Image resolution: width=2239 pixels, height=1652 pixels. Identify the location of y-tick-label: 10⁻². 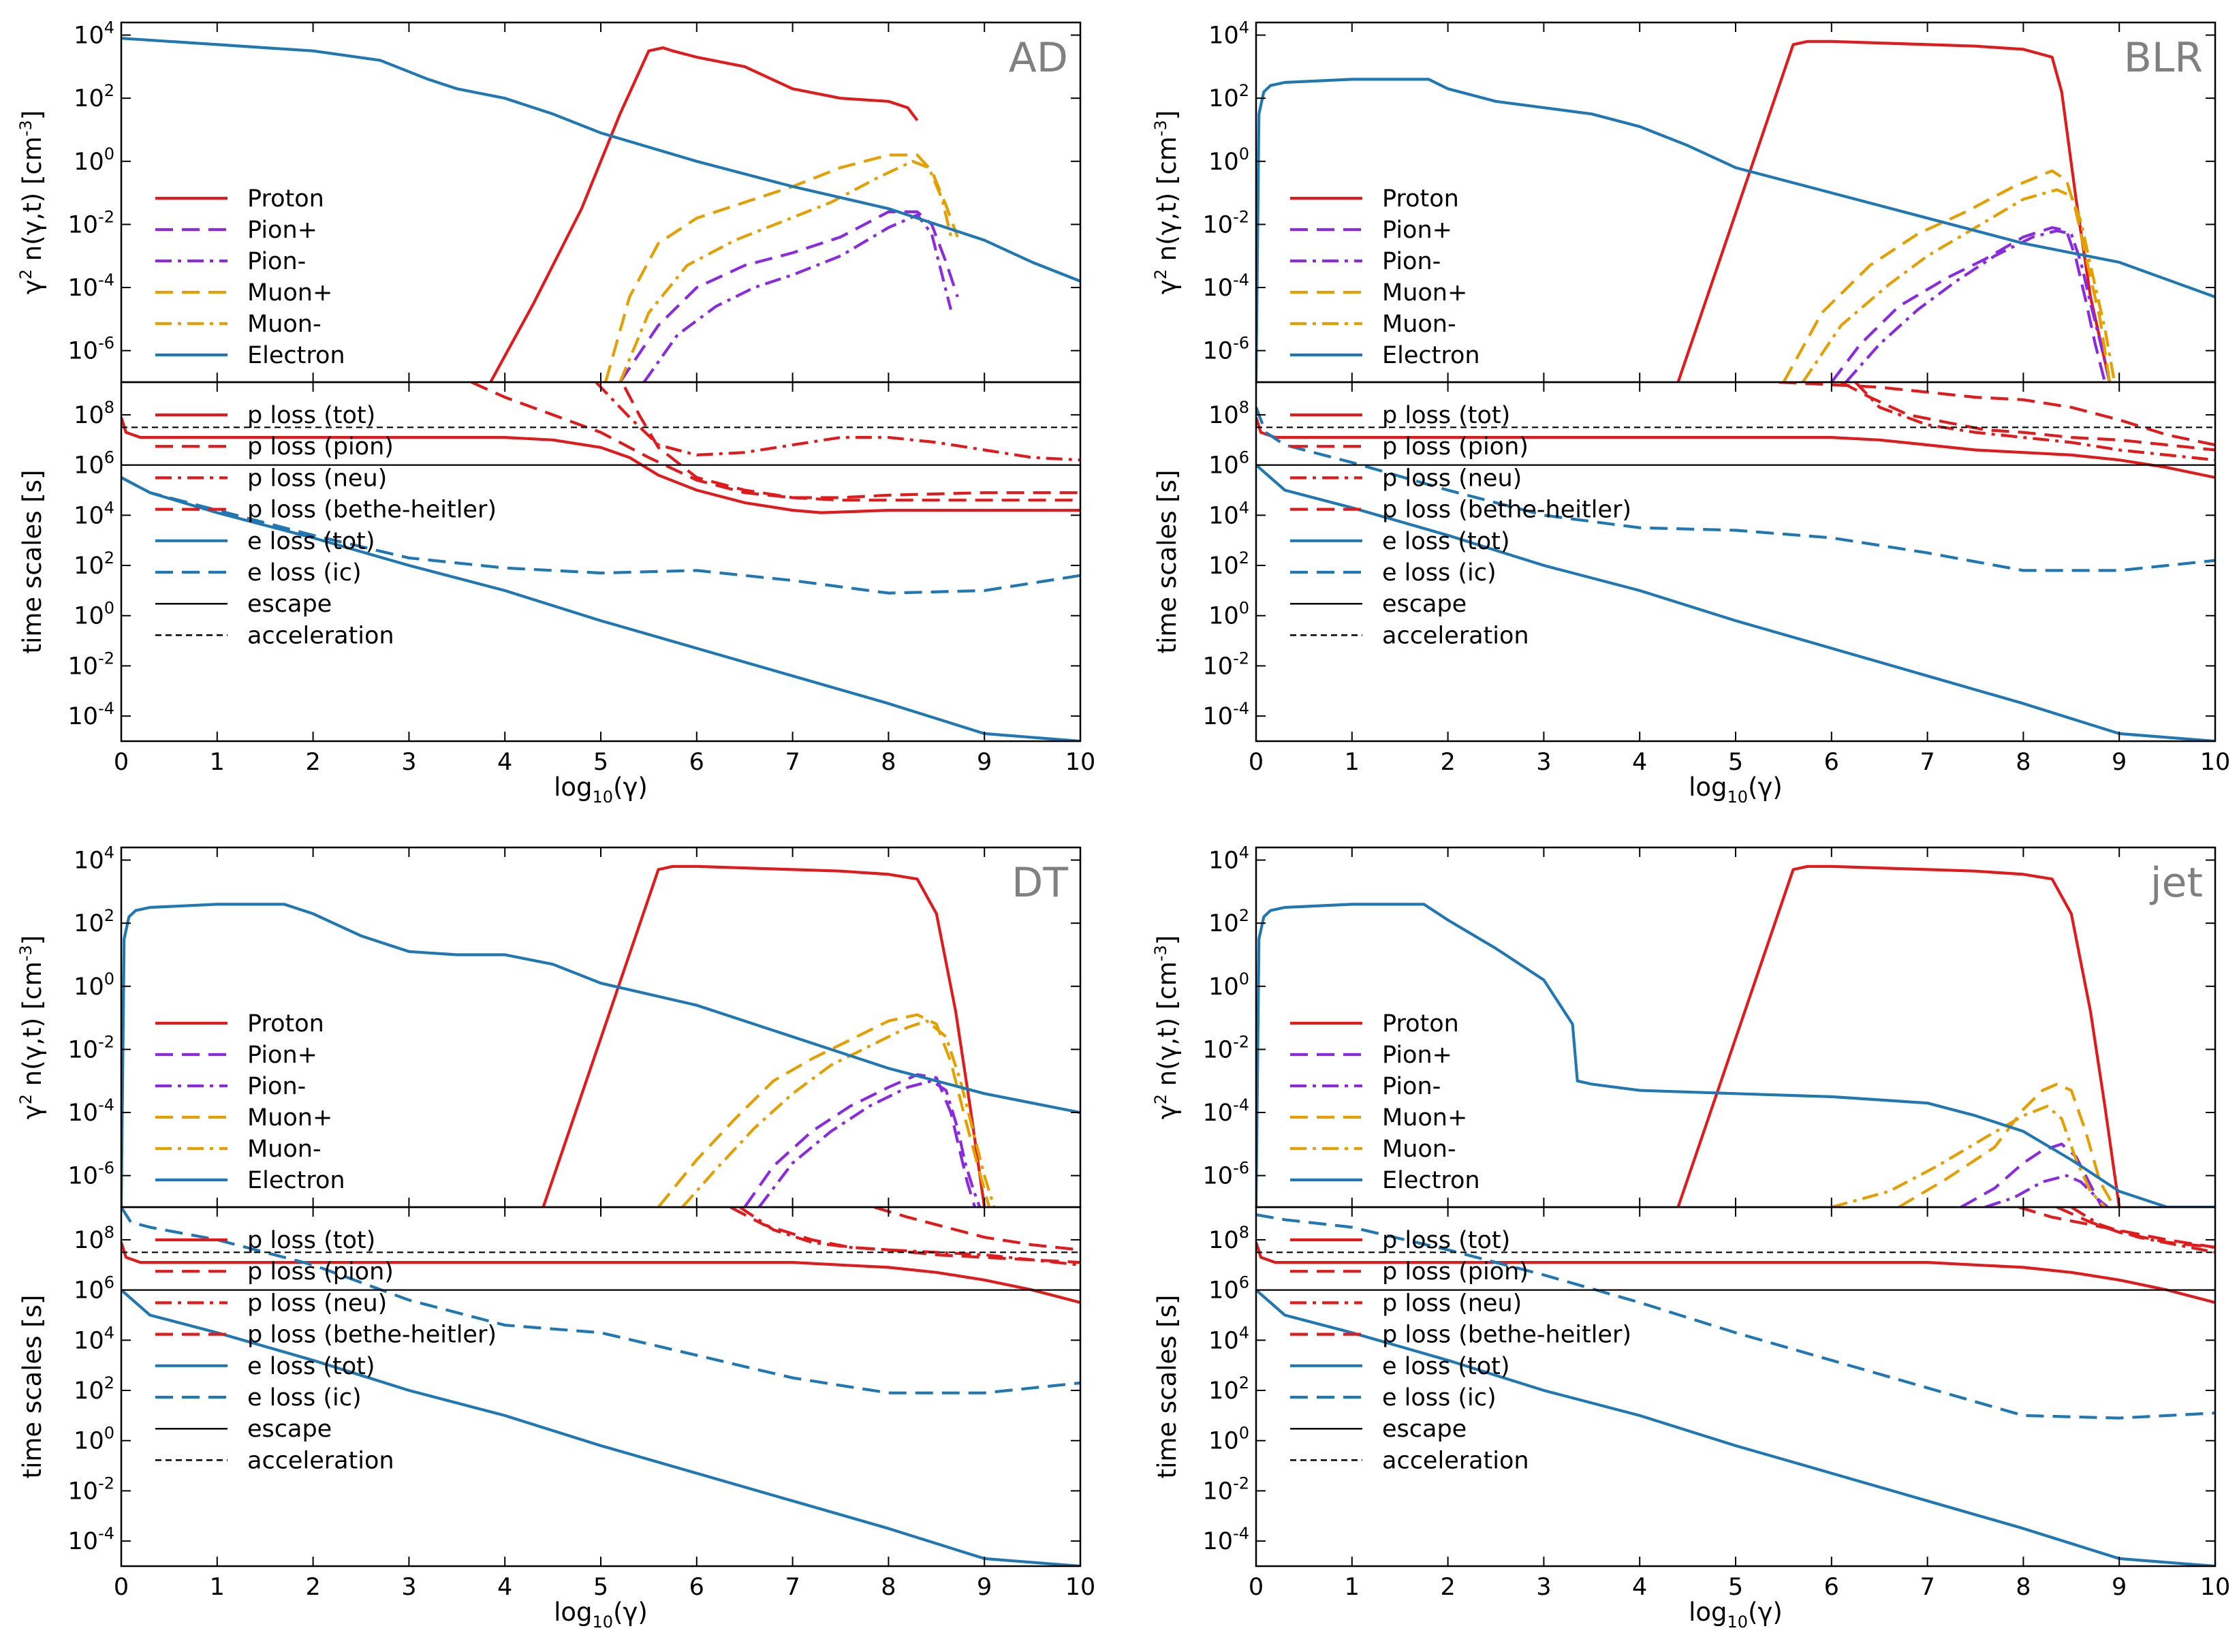
(1226, 1489).